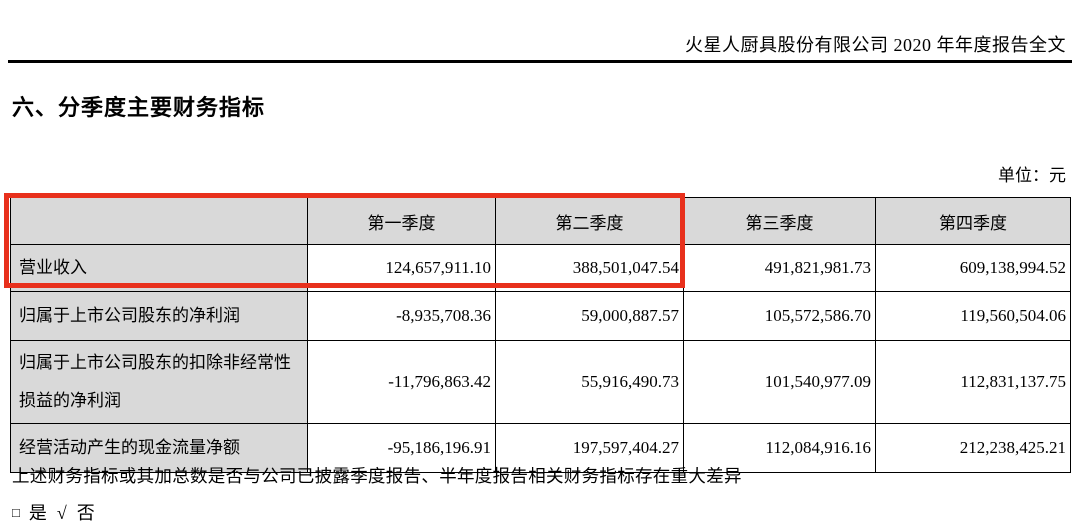 This screenshot has width=1080, height=529. What do you see at coordinates (159, 448) in the screenshot?
I see `row-label: 经营活动产生的现金流量净额` at bounding box center [159, 448].